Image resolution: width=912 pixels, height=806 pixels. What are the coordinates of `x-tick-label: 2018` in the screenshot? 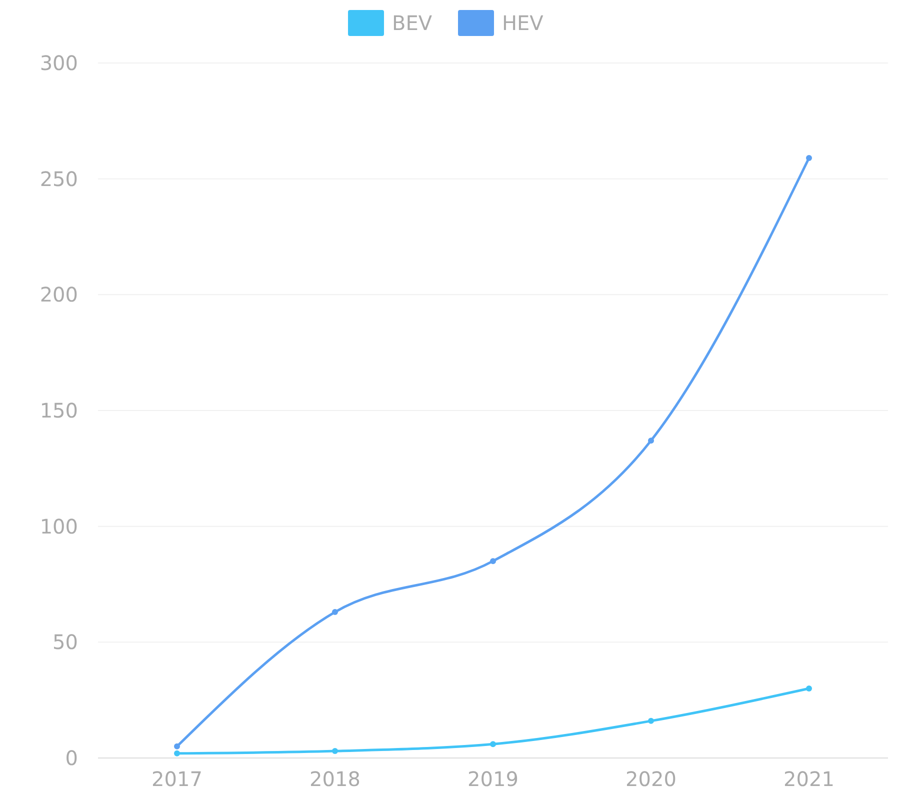 It's located at (335, 779).